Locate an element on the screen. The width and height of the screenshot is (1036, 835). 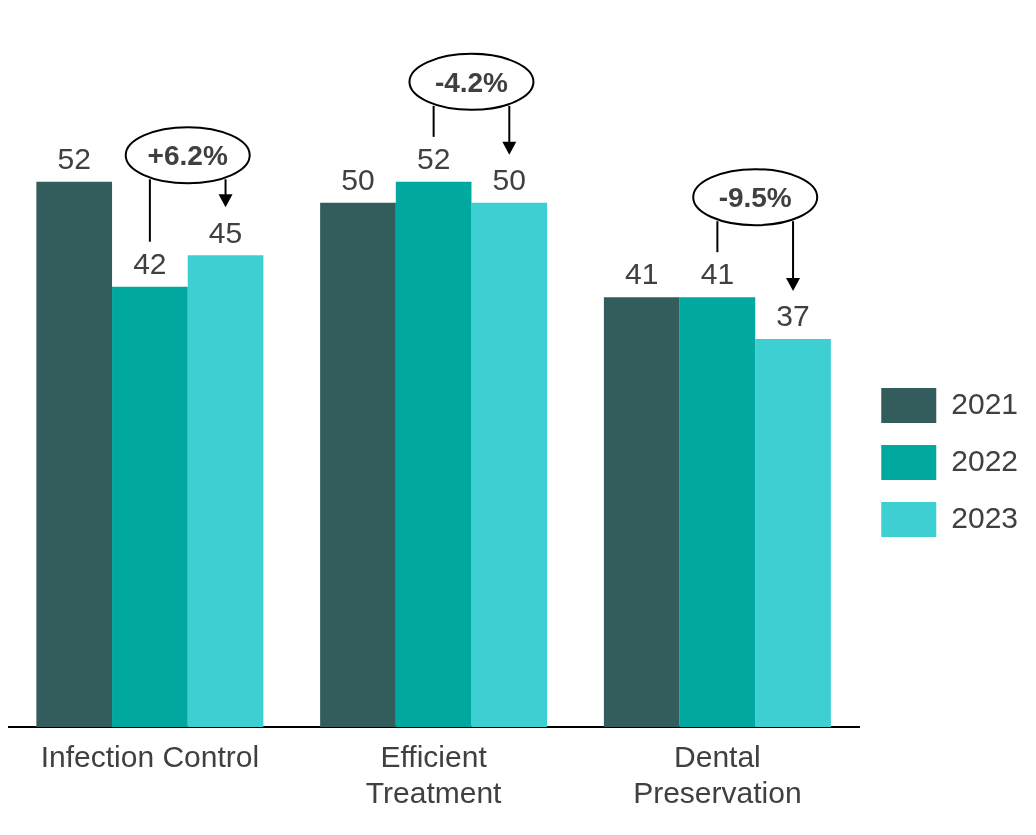
annotation: -9.5% is located at coordinates (755, 198).